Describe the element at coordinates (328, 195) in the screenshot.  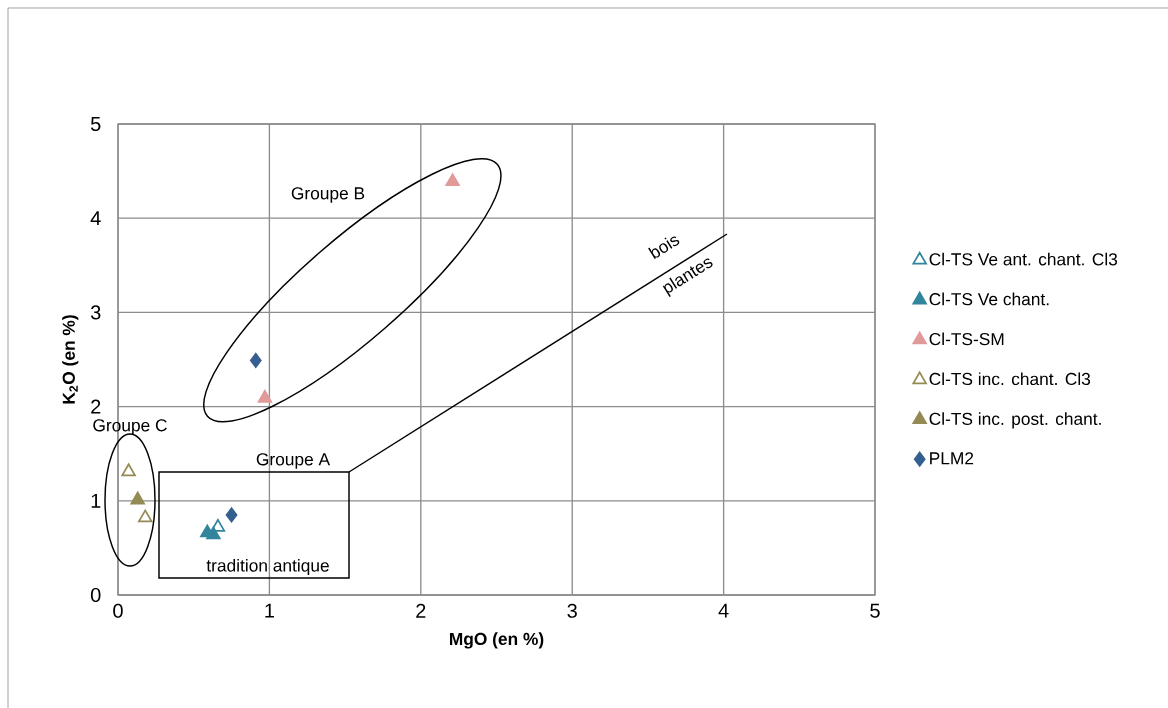
I see `annotation: Groupe B` at that location.